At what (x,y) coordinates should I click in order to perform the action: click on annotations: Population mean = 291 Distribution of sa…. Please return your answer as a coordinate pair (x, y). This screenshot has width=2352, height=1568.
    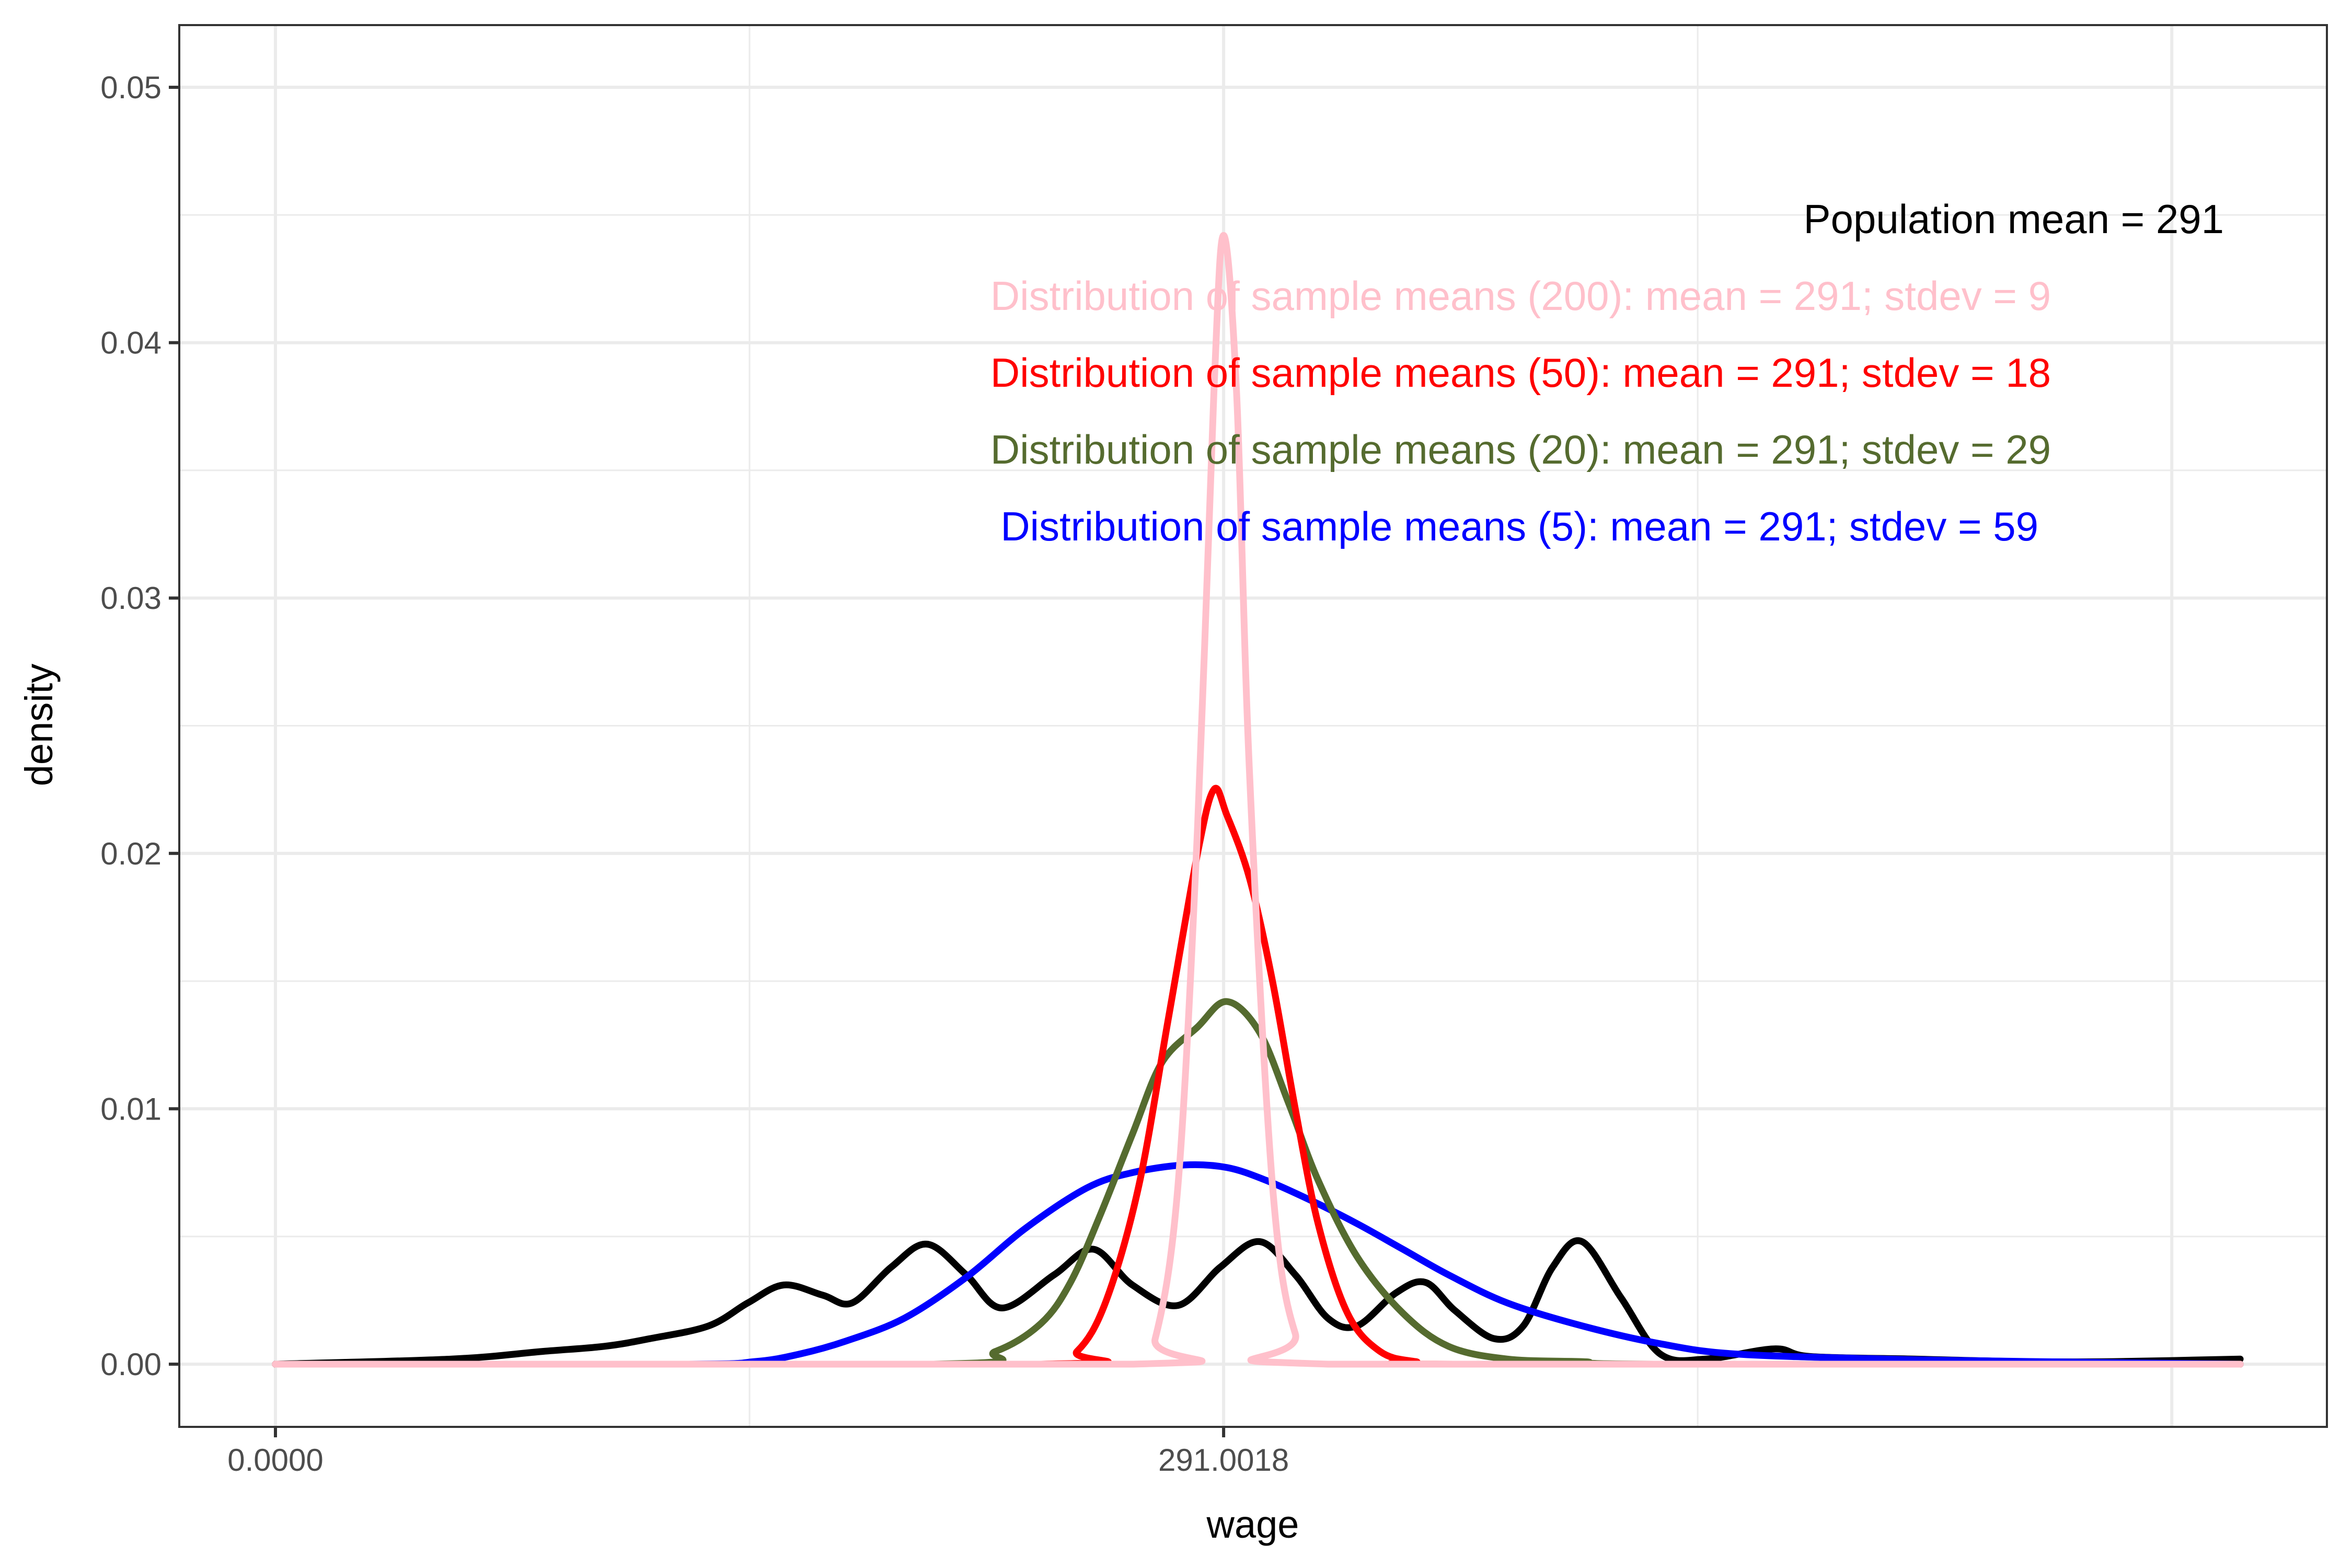
    Looking at the image, I should click on (1607, 372).